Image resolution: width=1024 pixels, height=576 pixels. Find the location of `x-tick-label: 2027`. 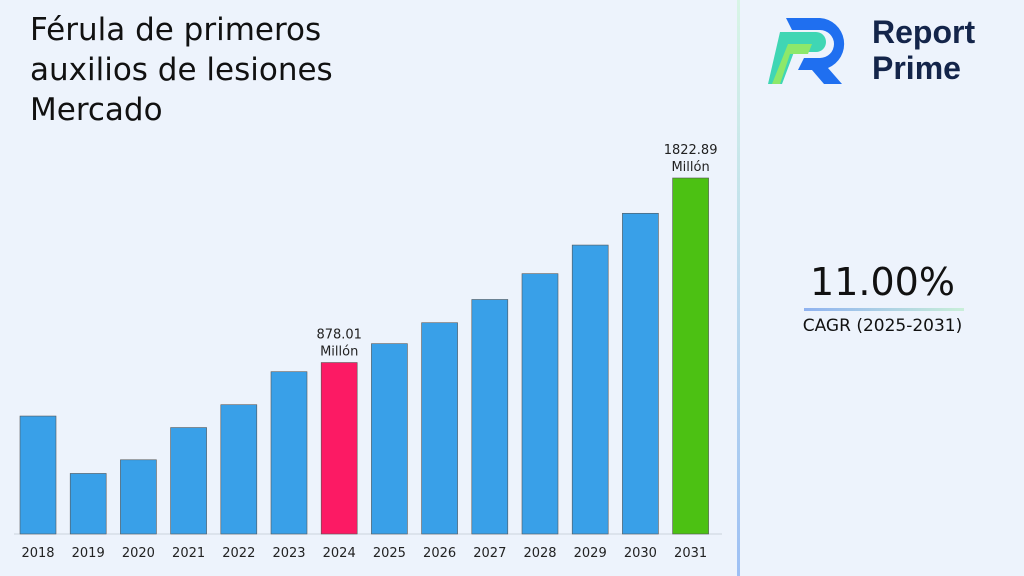

x-tick-label: 2027 is located at coordinates (489, 553).